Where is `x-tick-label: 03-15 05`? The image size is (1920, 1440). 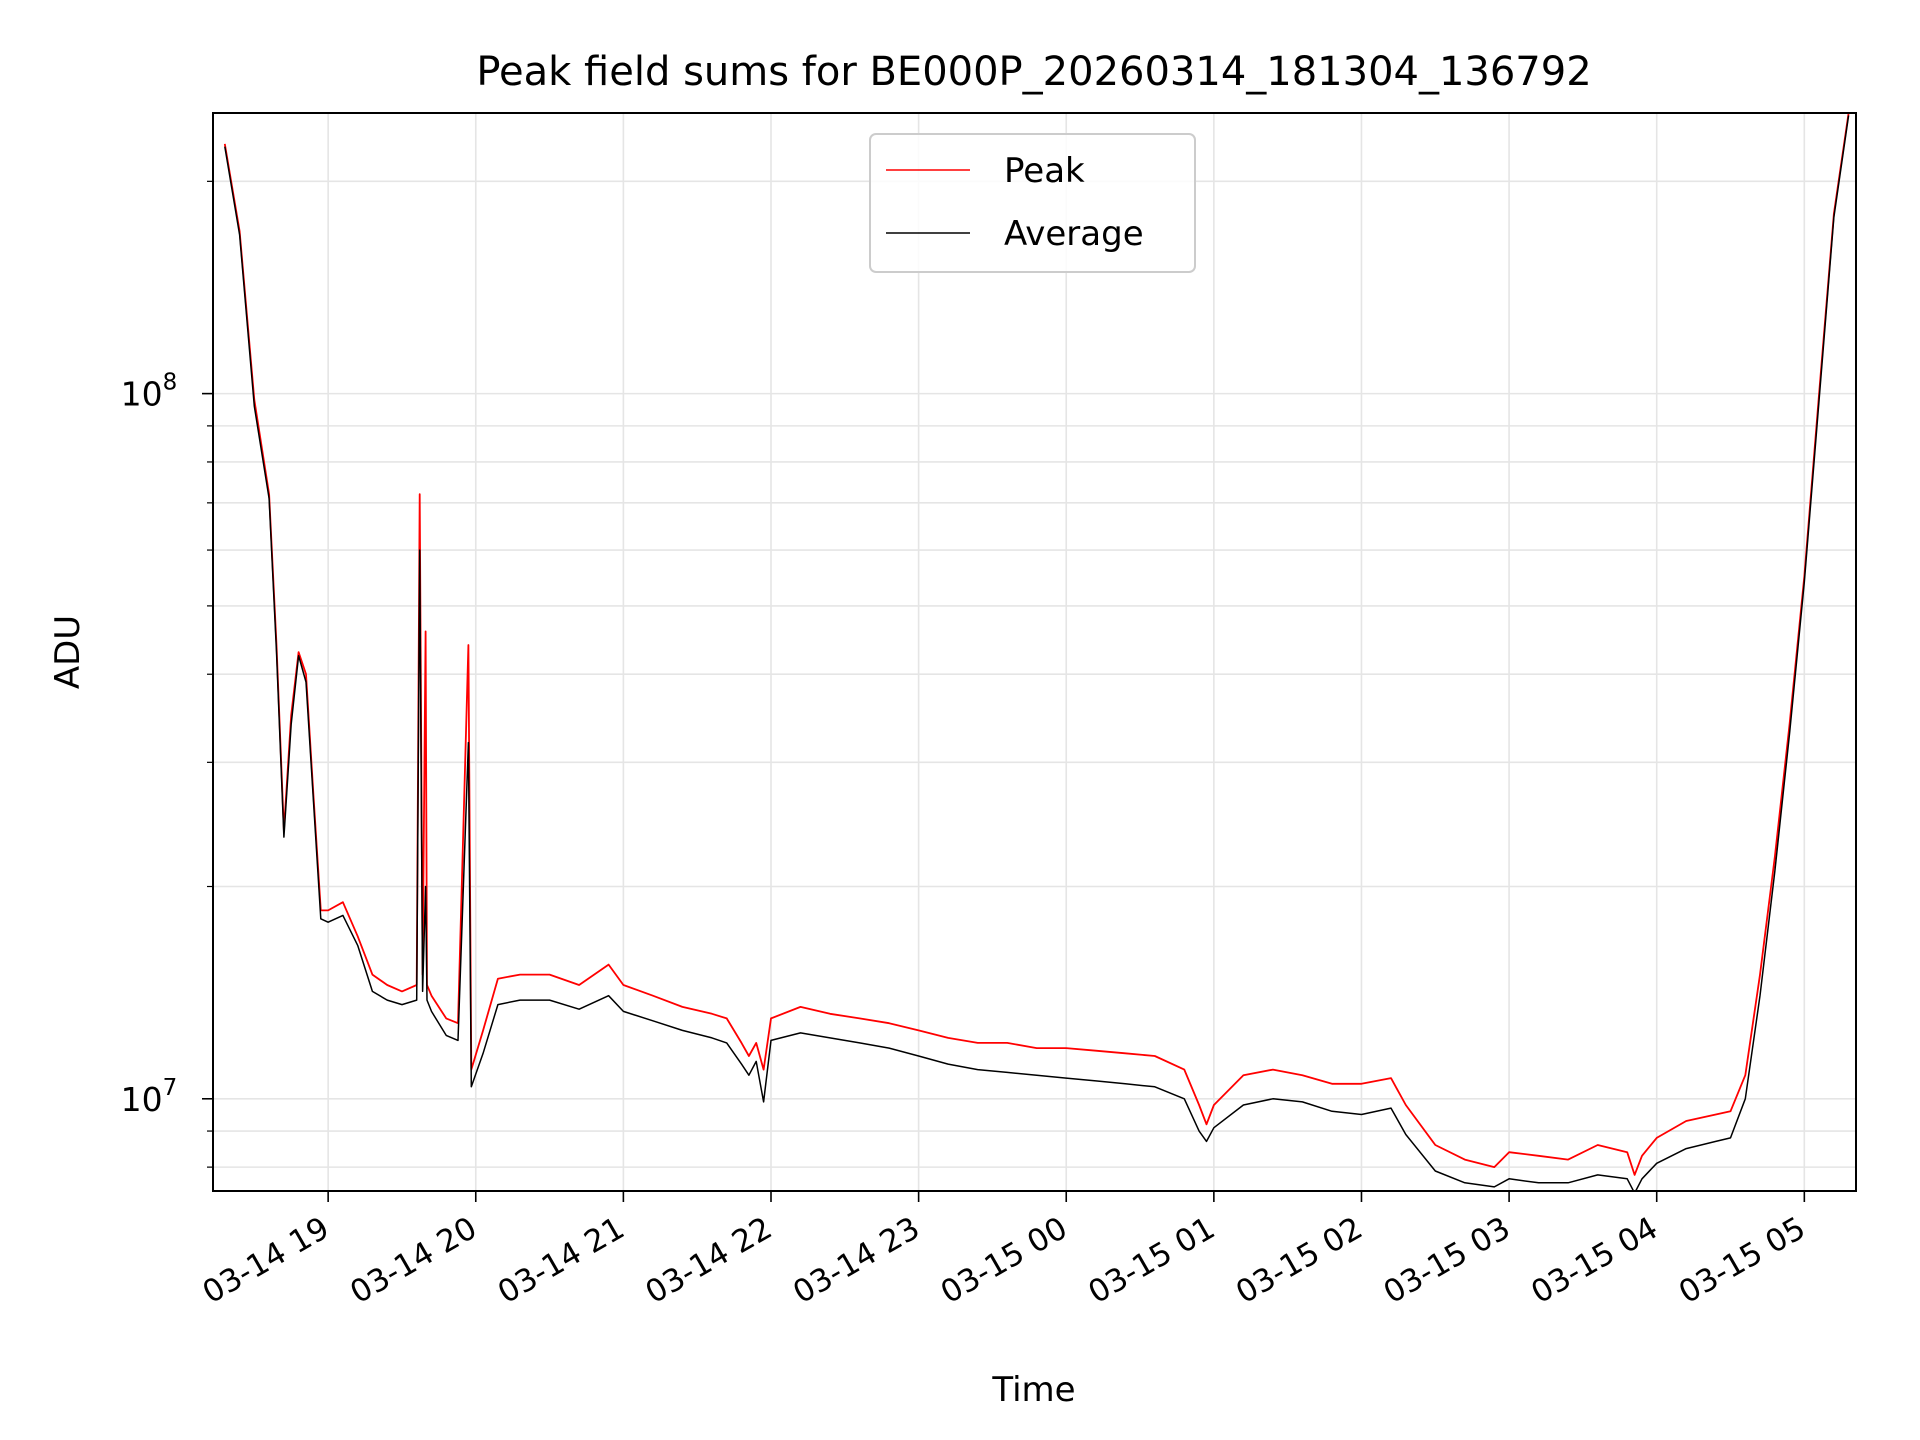 x-tick-label: 03-15 05 is located at coordinates (1742, 1260).